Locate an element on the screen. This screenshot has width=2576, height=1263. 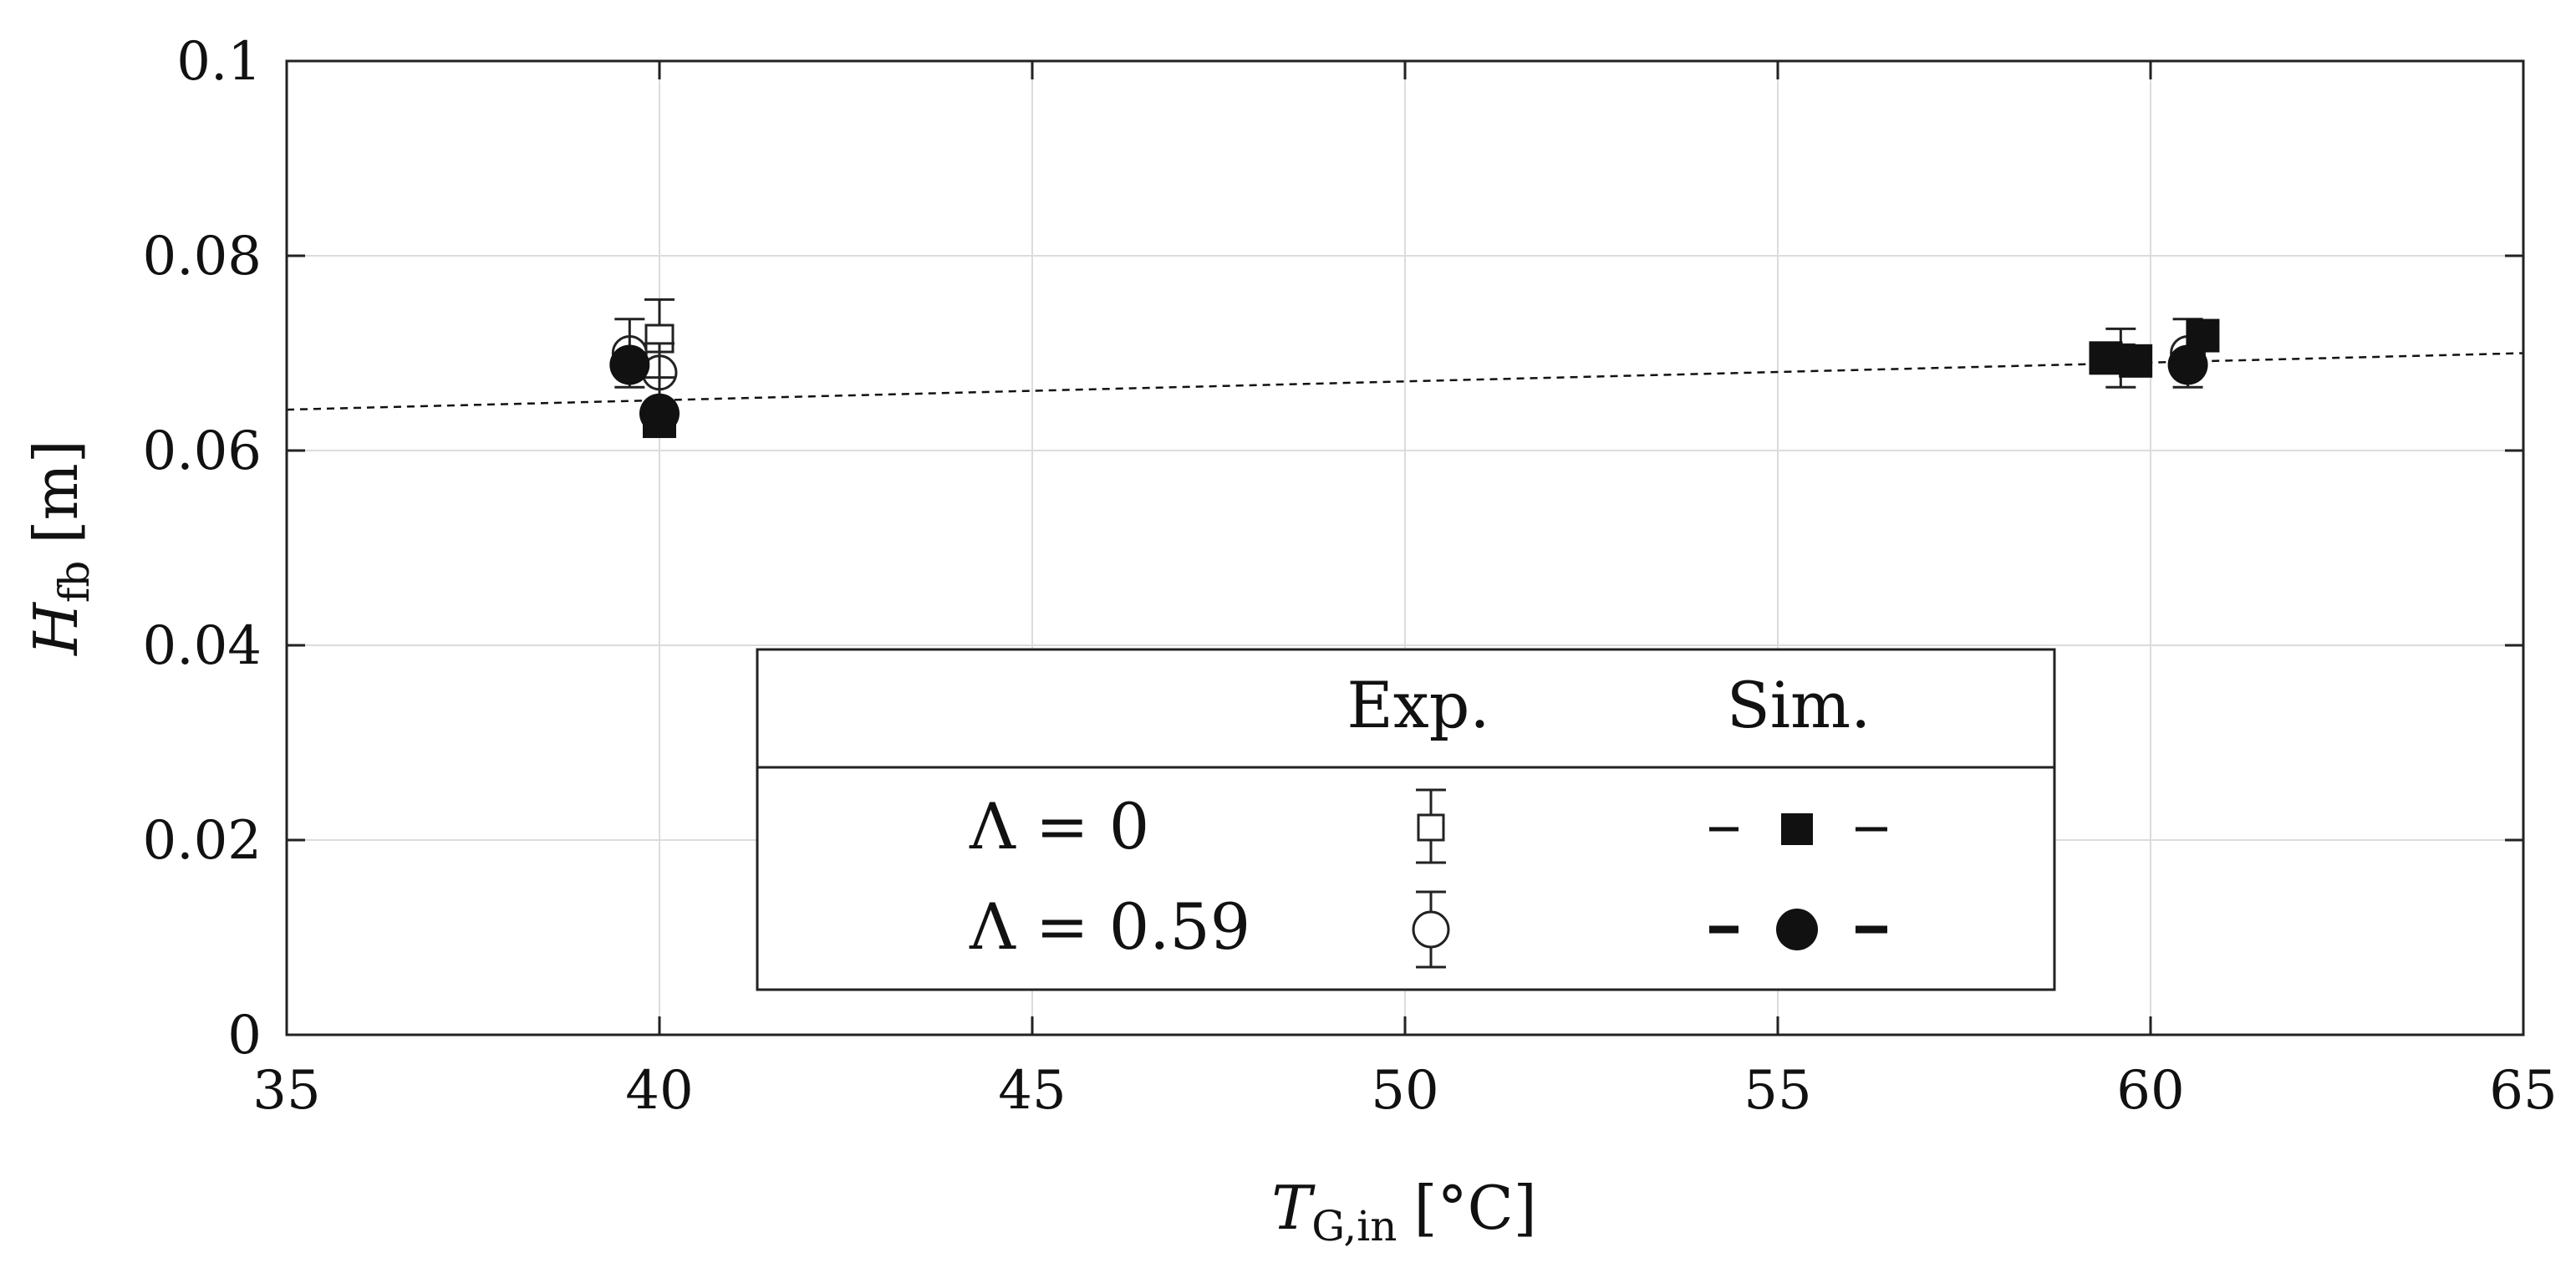
legend-row2-label: Λ = 0.59 is located at coordinates (1109, 926).